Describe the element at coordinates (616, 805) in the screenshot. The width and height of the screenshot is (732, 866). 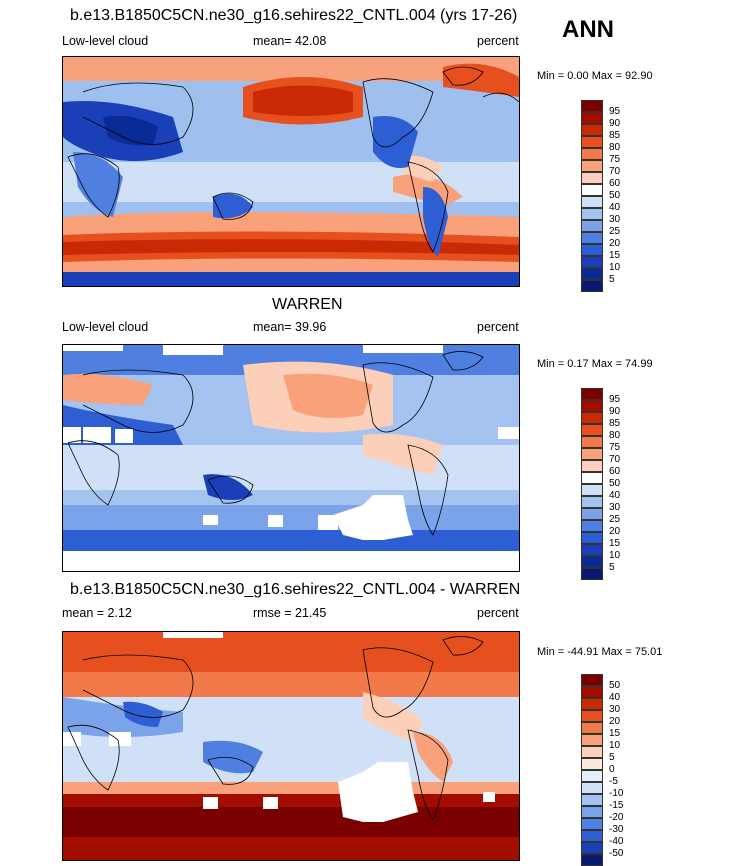
I see `colorbar-label: -15` at that location.